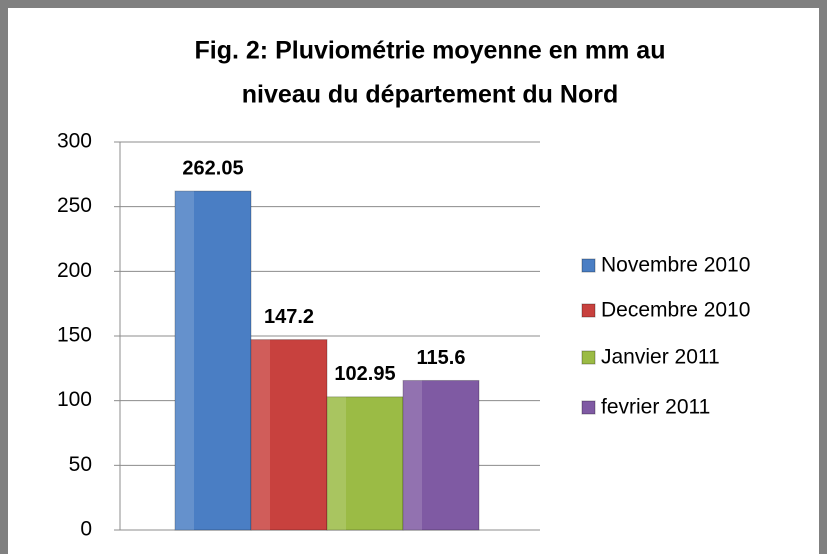 The width and height of the screenshot is (827, 554). I want to click on legend-label: Novembre 2010, so click(675, 265).